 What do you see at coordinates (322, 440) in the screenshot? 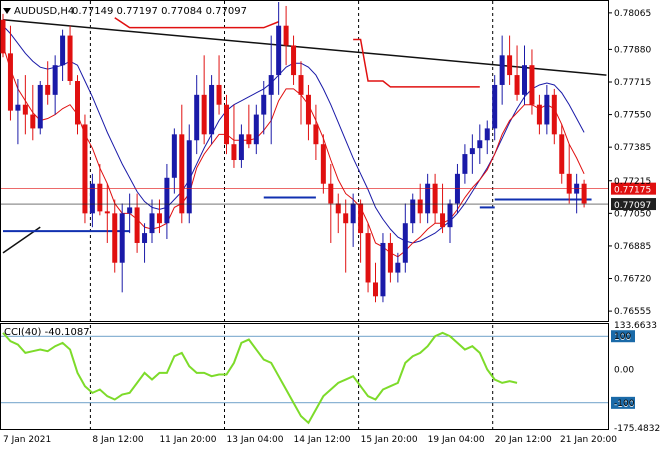
I see `x-tick-label: 14 Jan 12:00` at bounding box center [322, 440].